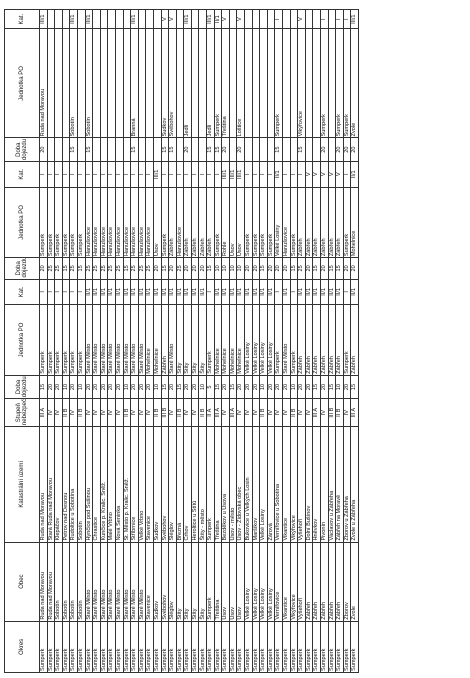 The width and height of the screenshot is (470, 678). What do you see at coordinates (286, 484) in the screenshot?
I see `cell-katastralni-uzemi: Vikantice` at bounding box center [286, 484].